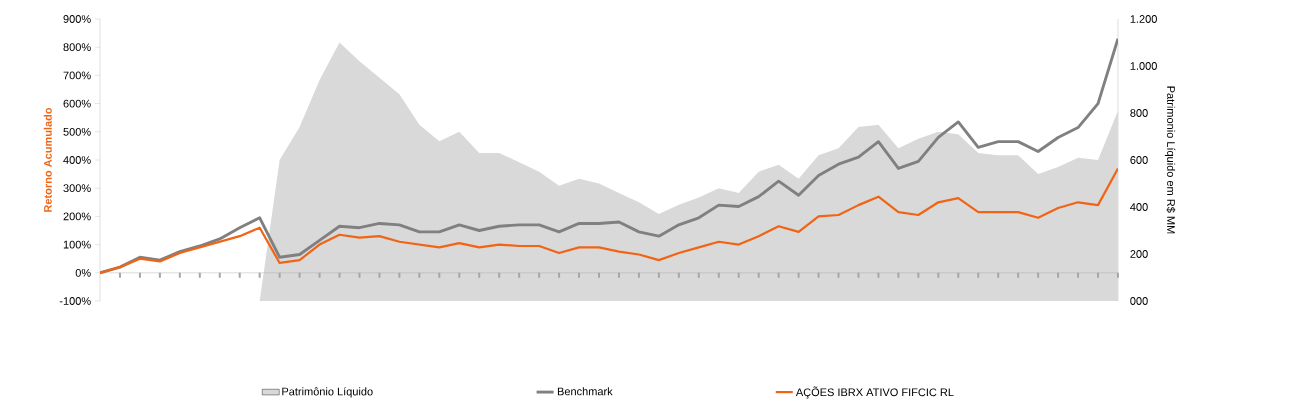  Describe the element at coordinates (77, 244) in the screenshot. I see `y-tick-label: 100%` at that location.